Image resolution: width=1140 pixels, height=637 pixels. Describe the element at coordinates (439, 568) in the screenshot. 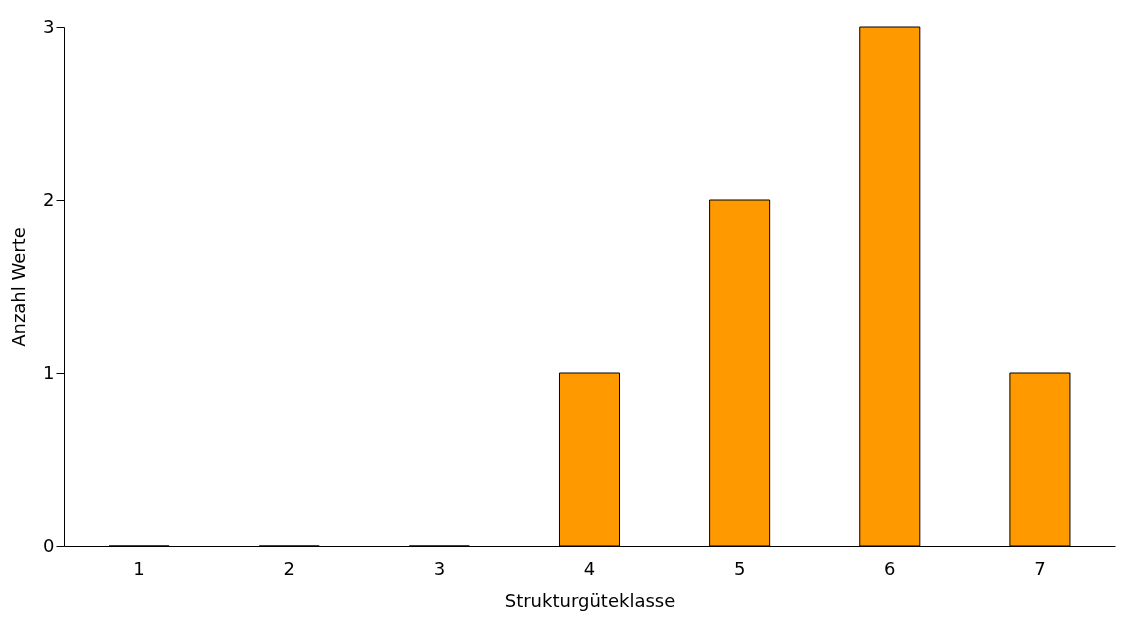

I see `x-tick-label: 3` at that location.